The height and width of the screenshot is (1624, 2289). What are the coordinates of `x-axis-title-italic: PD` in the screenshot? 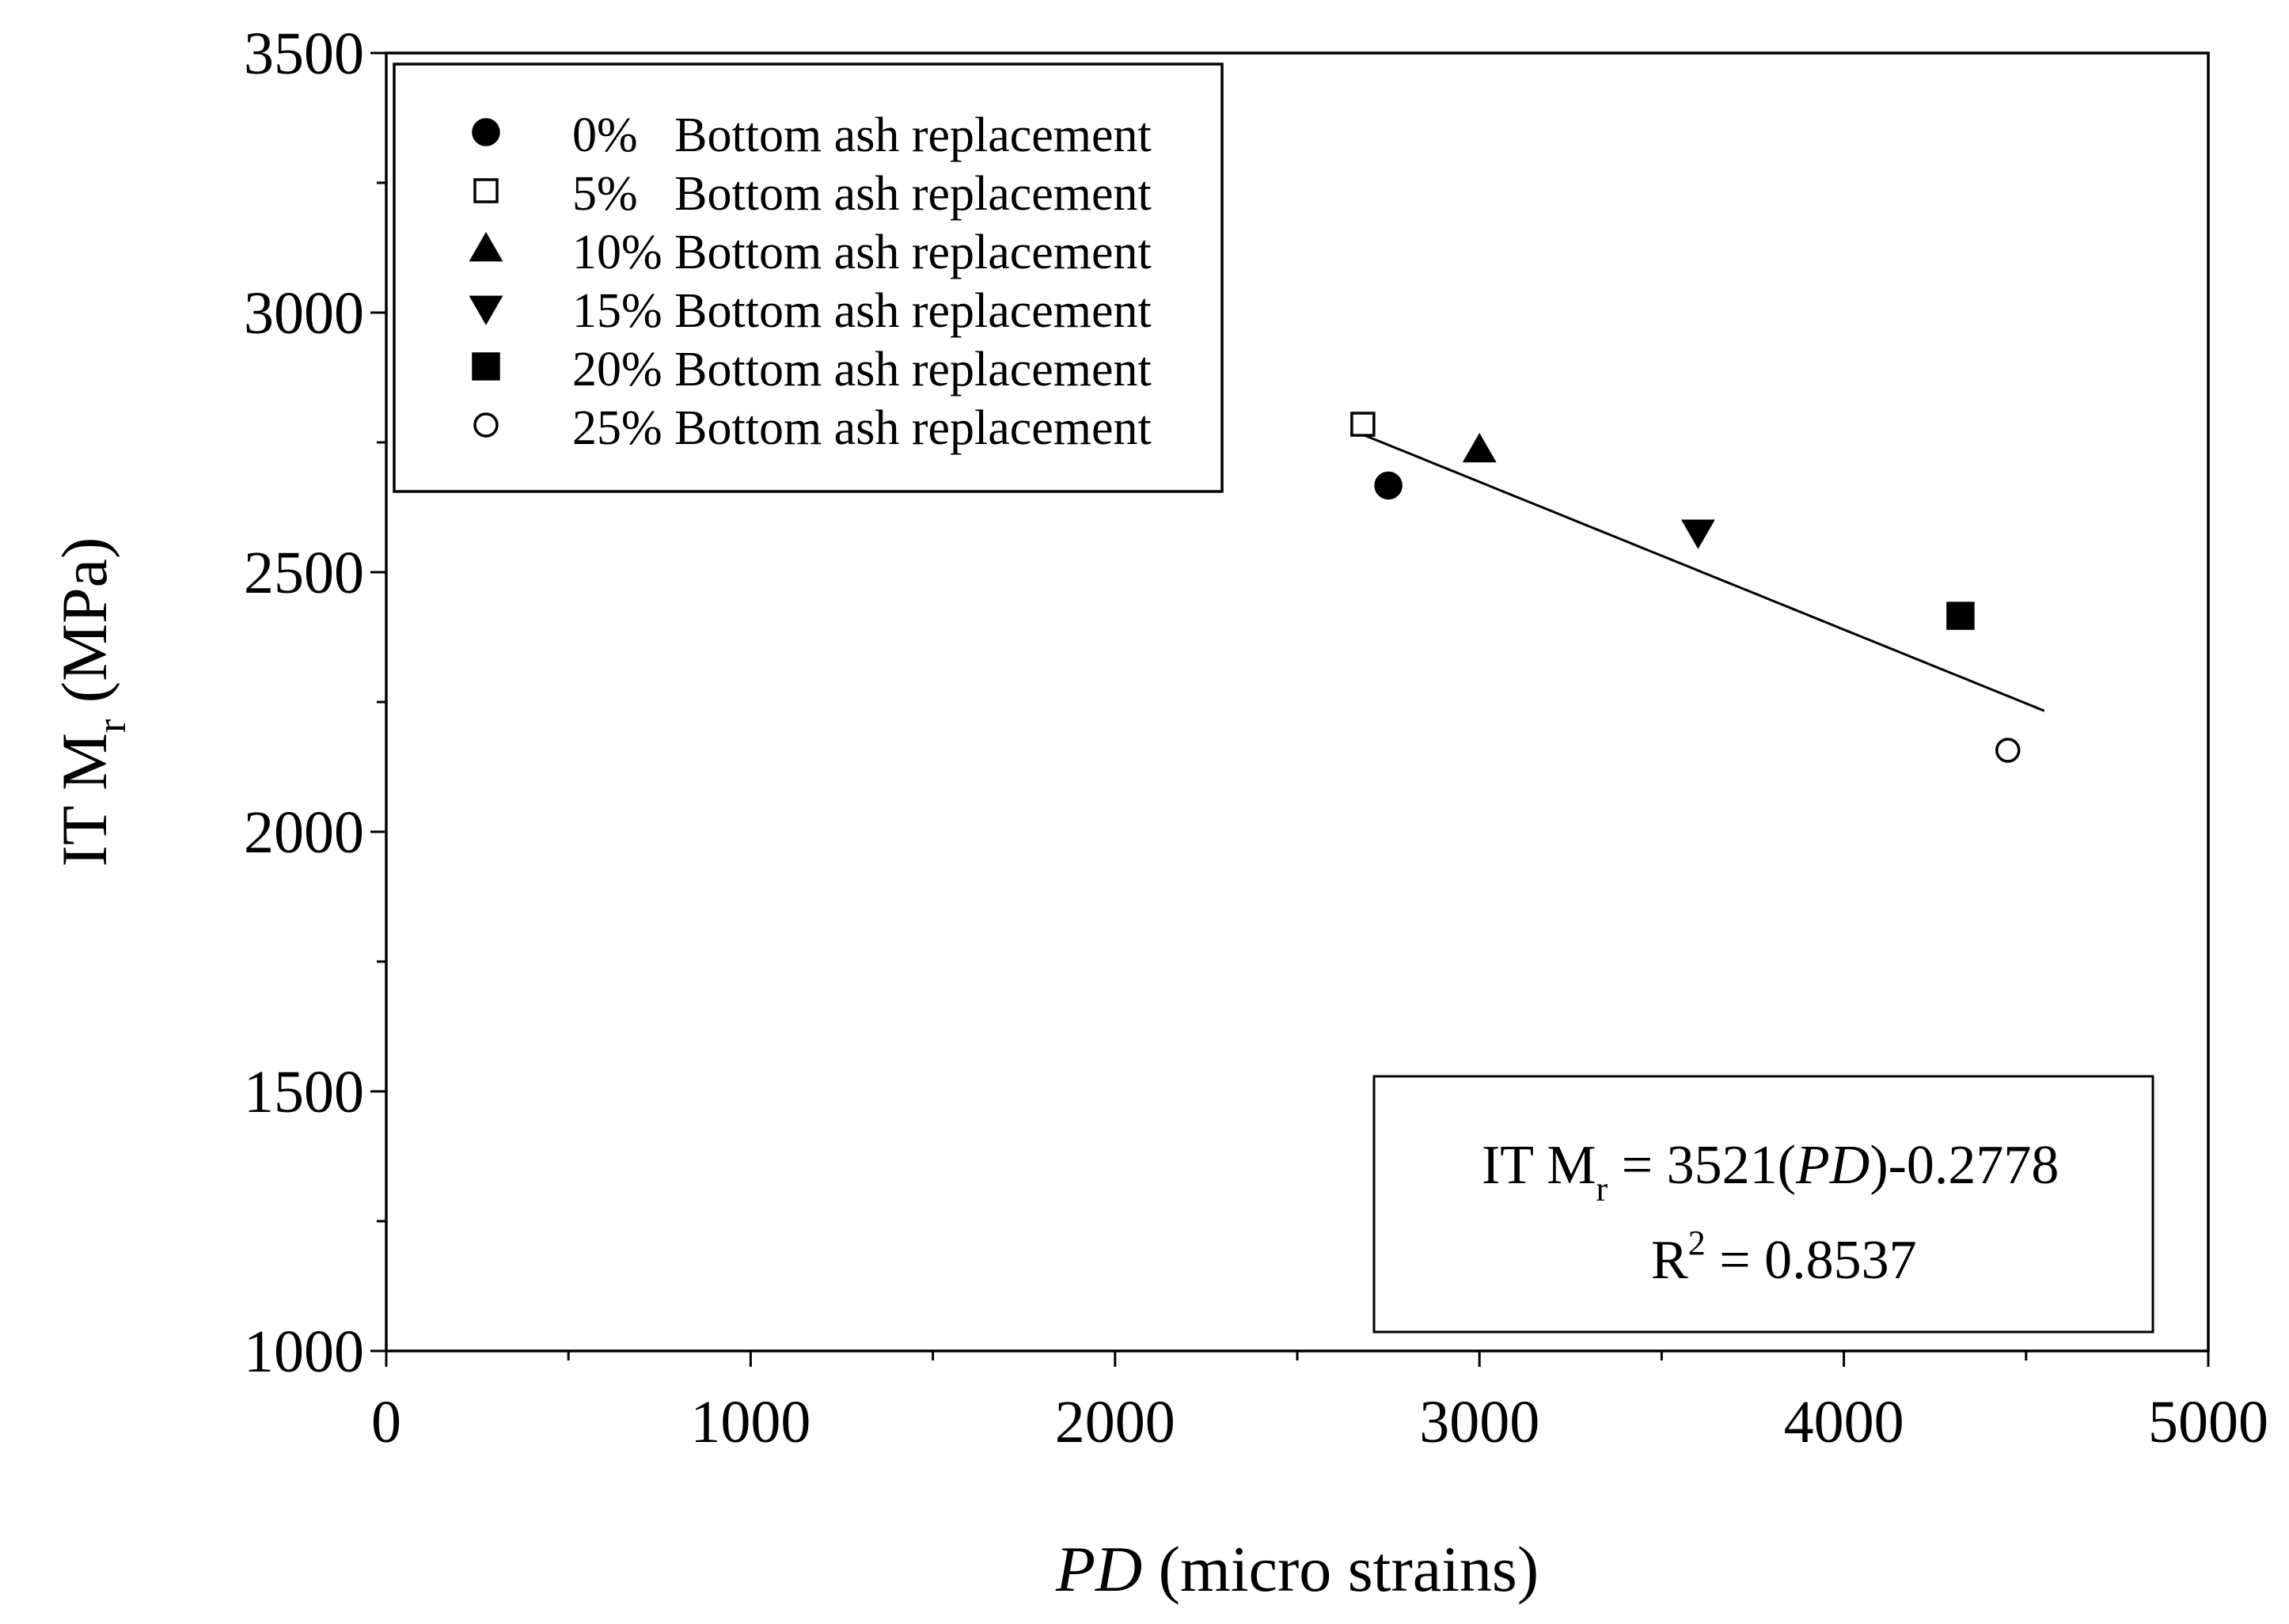 It's located at (1098, 1569).